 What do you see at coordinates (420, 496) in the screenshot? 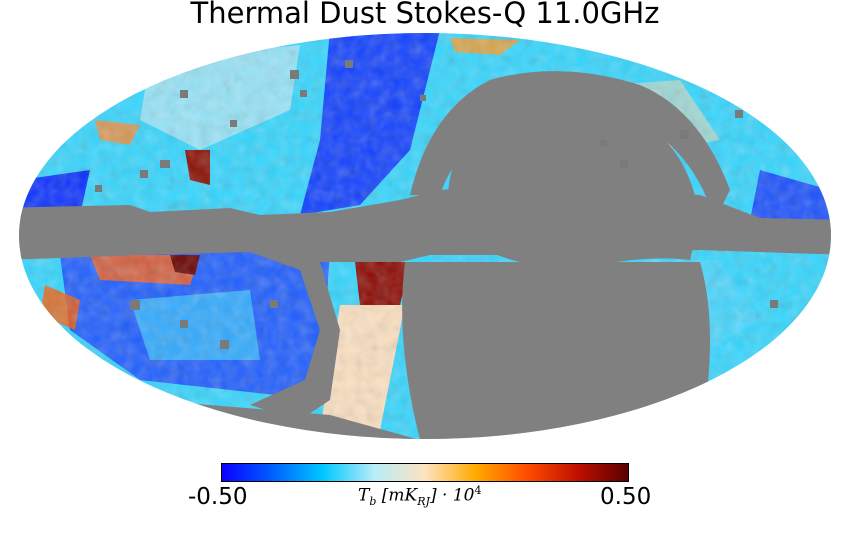
I see `colorbar-unit-label: Tb [mKRJ] · 104` at bounding box center [420, 496].